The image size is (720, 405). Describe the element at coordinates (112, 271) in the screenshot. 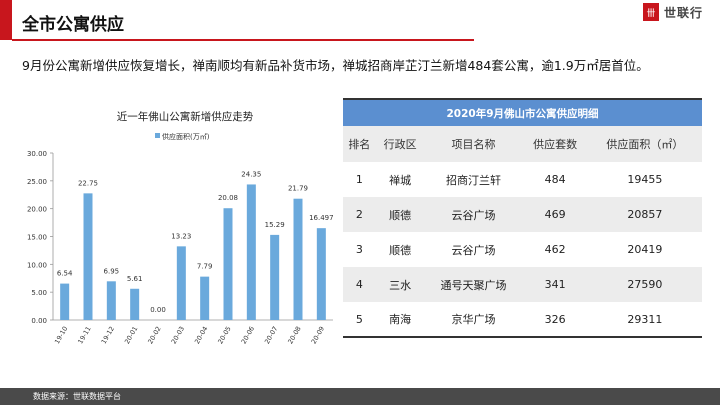

I see `data-label: 6.95` at that location.